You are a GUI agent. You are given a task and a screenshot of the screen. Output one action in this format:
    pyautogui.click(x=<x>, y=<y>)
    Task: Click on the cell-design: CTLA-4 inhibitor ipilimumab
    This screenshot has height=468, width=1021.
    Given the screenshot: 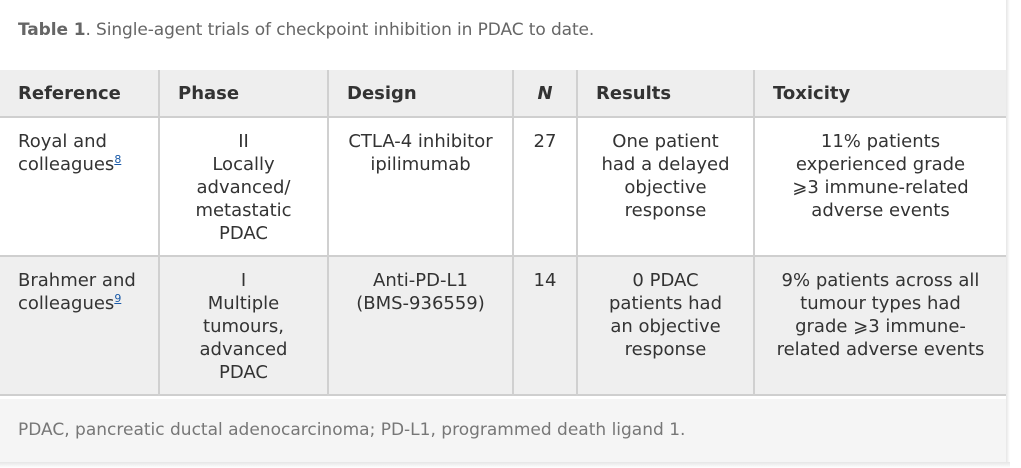 What is the action you would take?
    pyautogui.click(x=421, y=186)
    